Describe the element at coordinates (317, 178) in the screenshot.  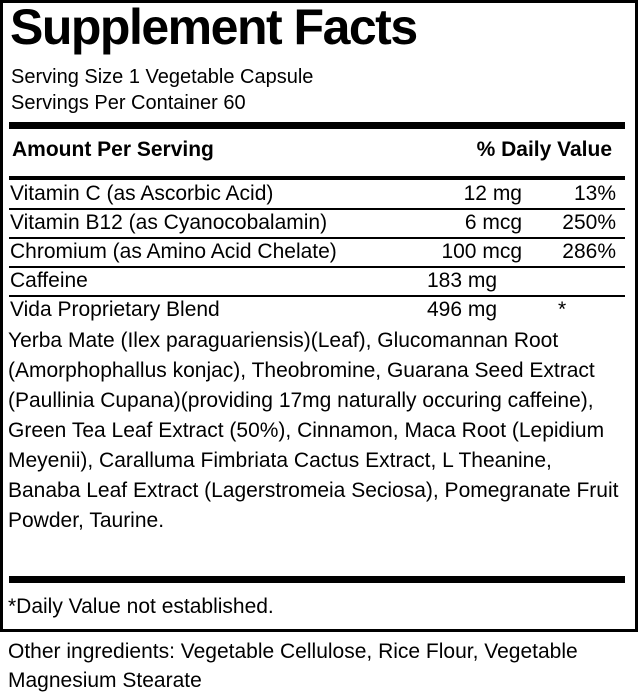
I see `medium-divider` at that location.